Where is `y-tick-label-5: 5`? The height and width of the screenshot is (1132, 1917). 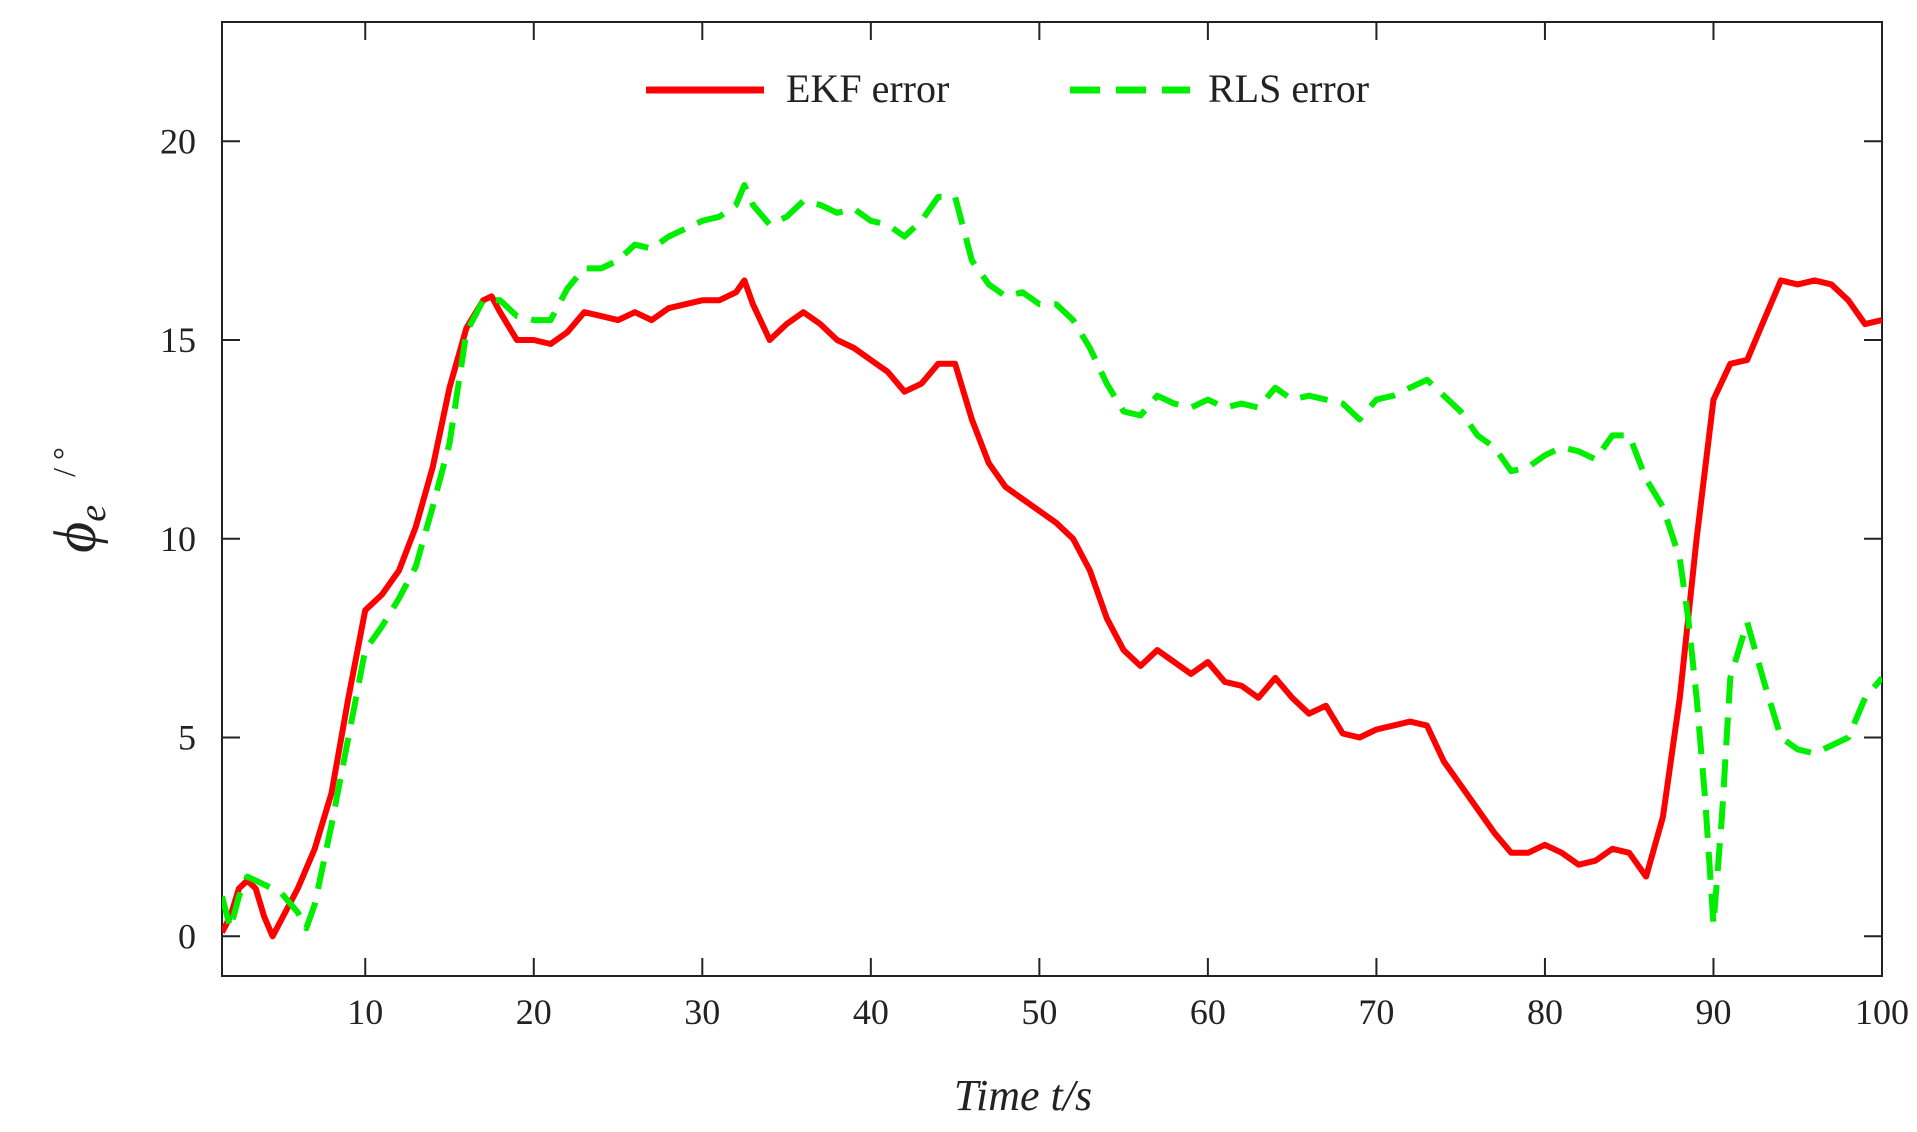 y-tick-label-5: 5 is located at coordinates (187, 738).